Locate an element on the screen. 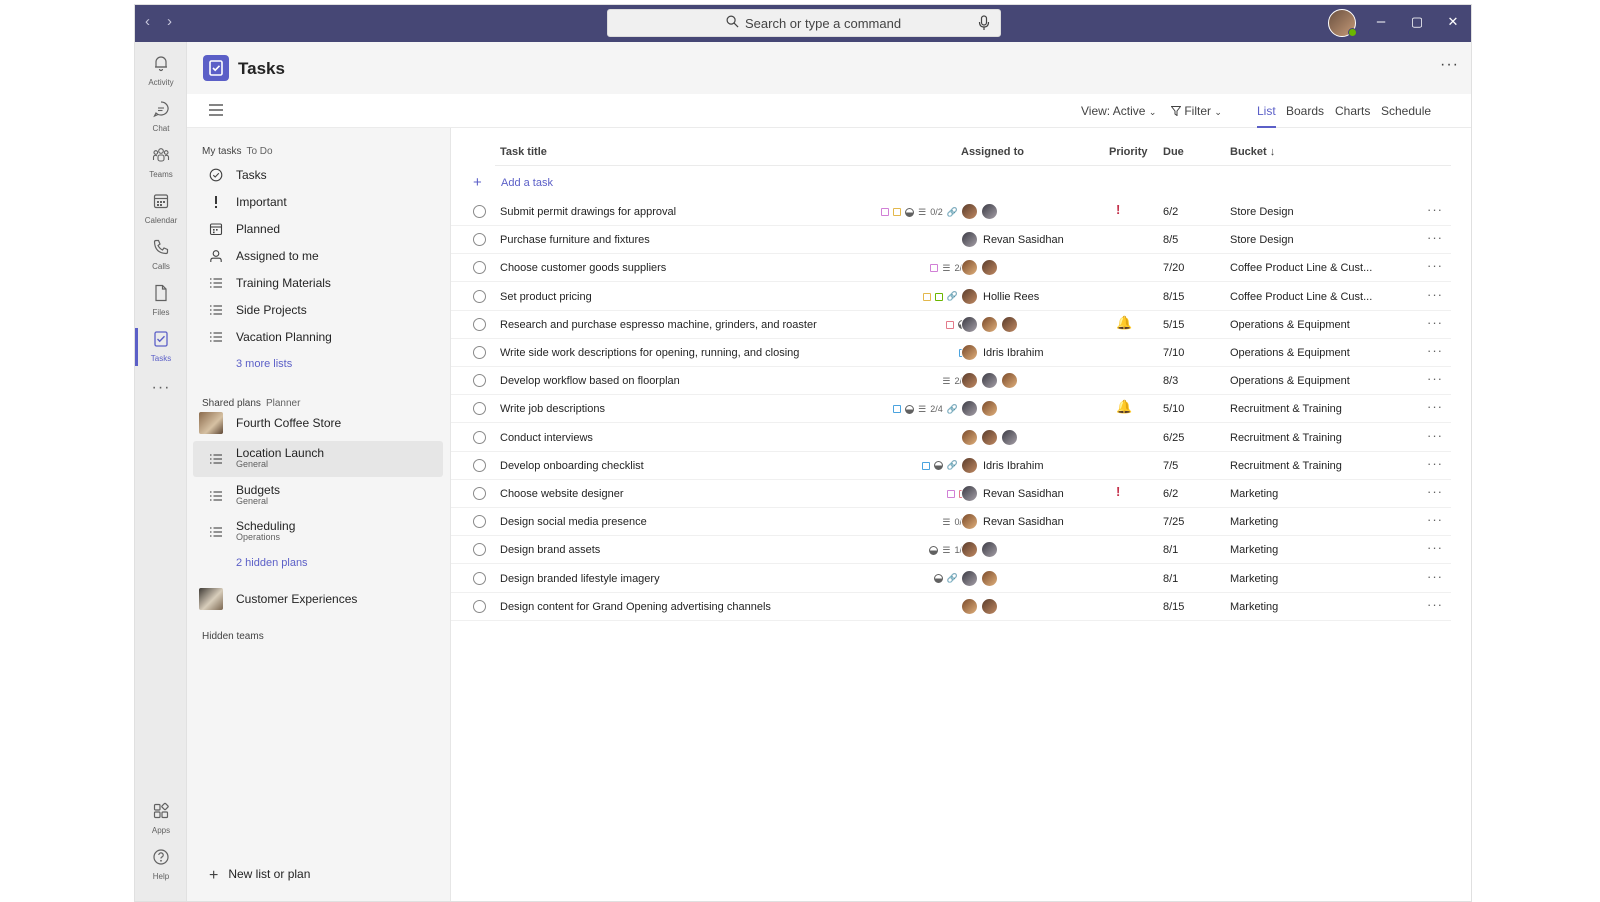 Image resolution: width=1600 pixels, height=902 pixels. task-title: Set product pricing is located at coordinates (546, 296).